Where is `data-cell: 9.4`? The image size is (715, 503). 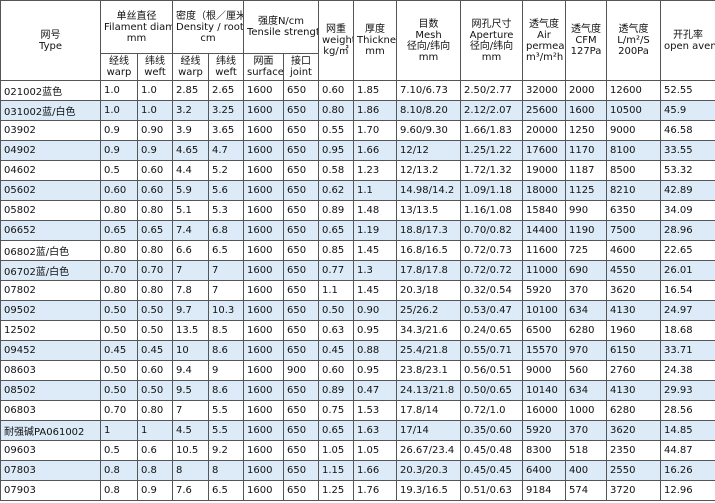 data-cell: 9.4 is located at coordinates (190, 370).